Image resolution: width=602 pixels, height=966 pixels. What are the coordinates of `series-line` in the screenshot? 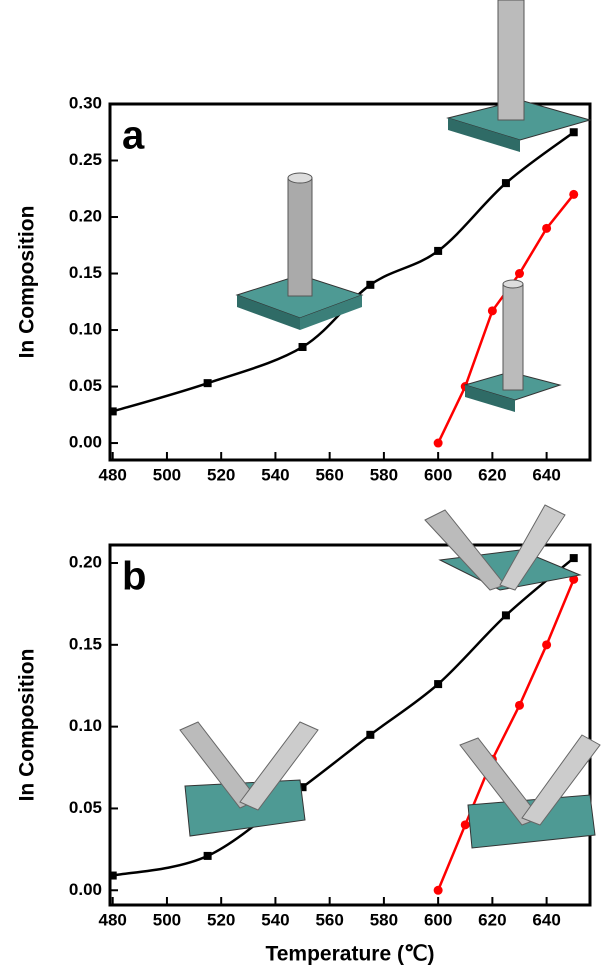 It's located at (505, 734).